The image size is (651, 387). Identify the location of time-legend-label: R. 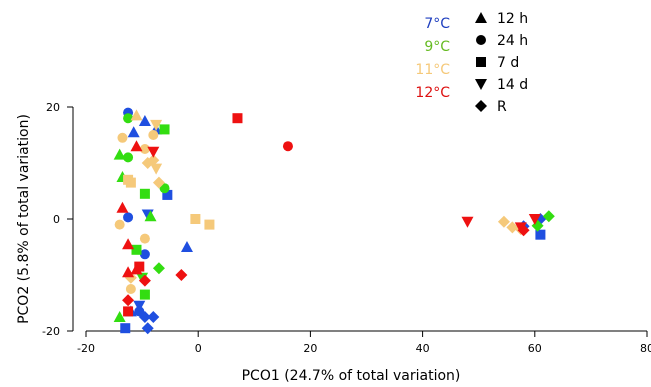
(502, 107).